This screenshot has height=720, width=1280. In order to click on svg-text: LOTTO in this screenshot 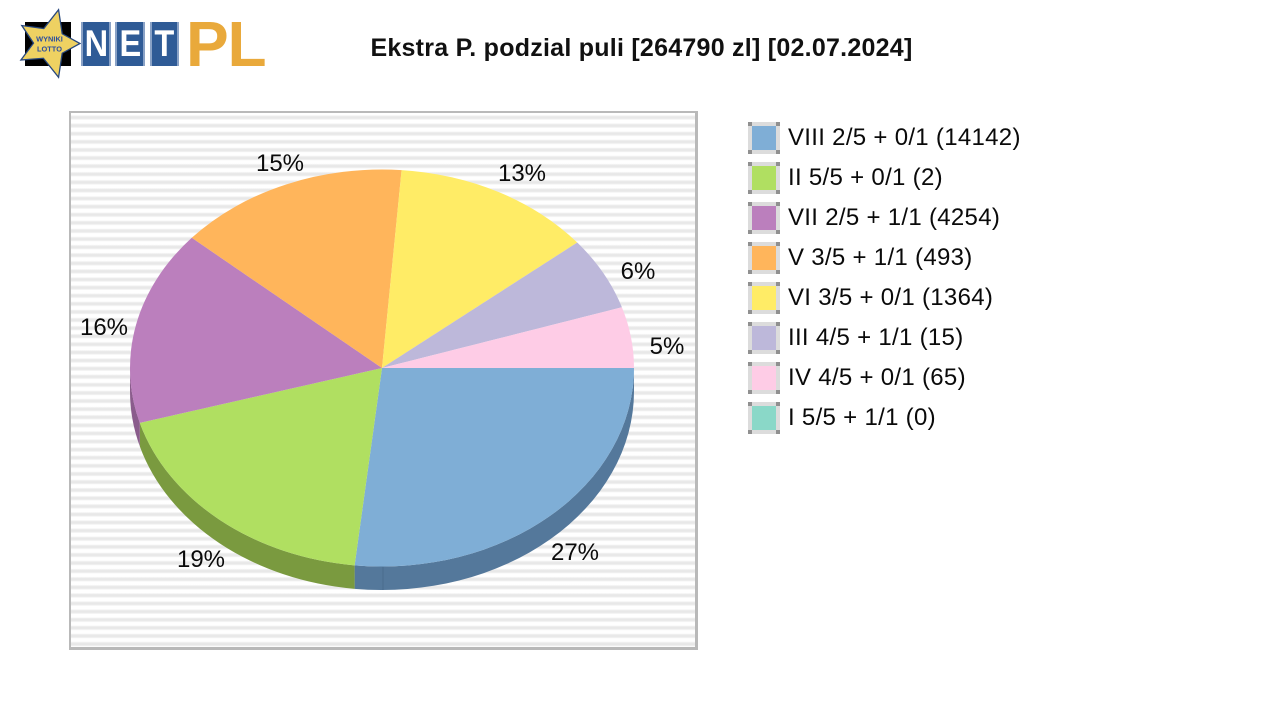, I will do `click(49, 49)`.